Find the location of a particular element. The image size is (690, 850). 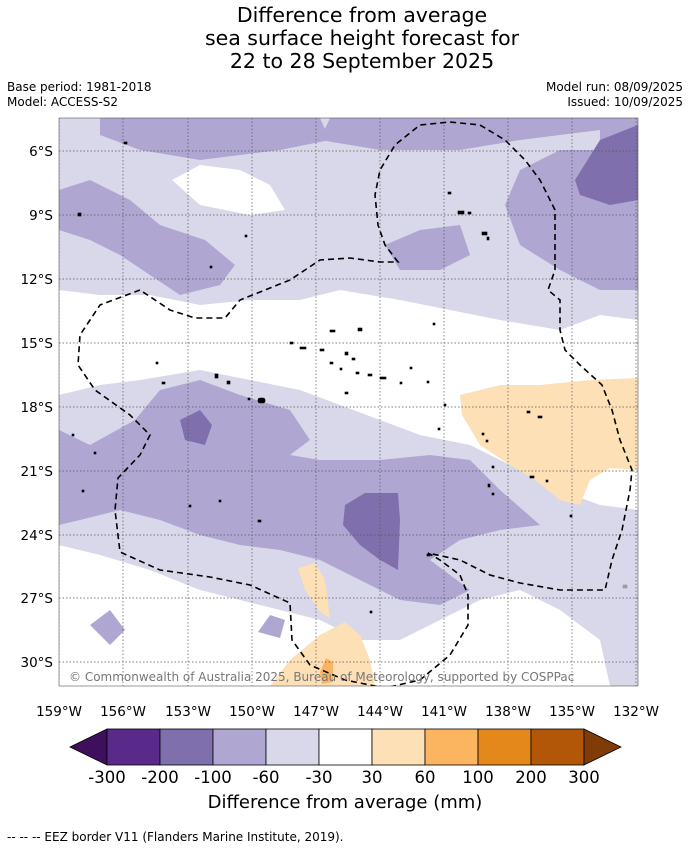

lon-tick-153w: 153°W is located at coordinates (188, 712).